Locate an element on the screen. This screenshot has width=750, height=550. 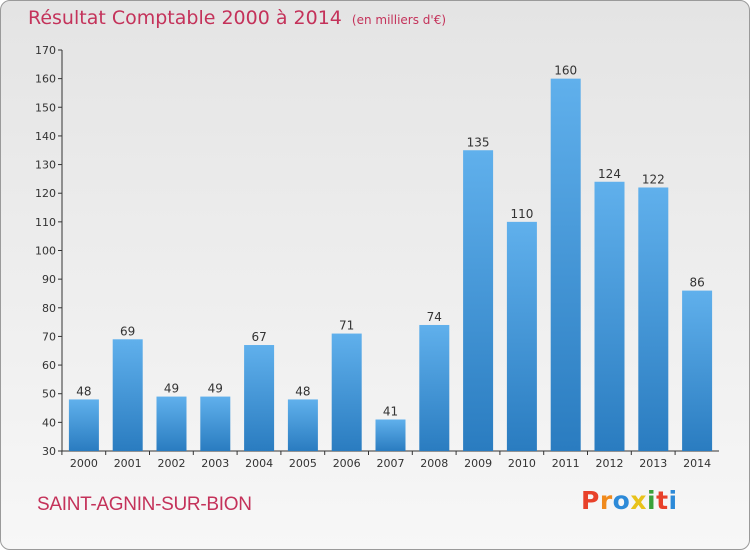
y-tick-label: 30 is located at coordinates (49, 451).